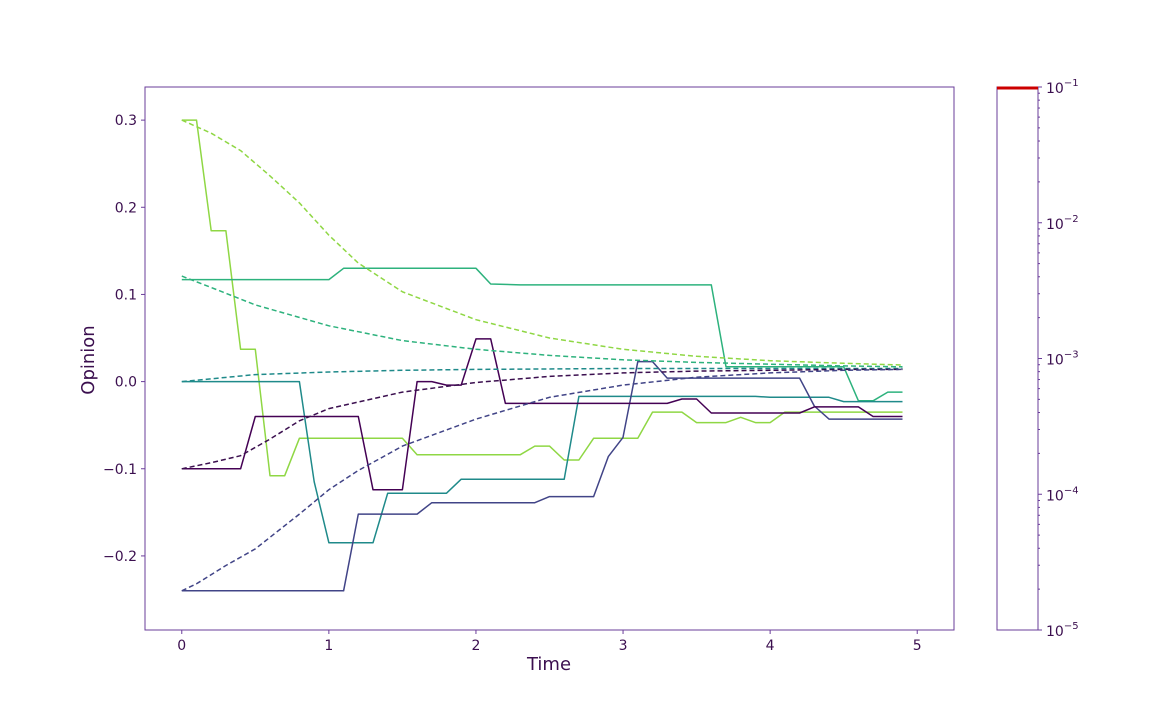 Image resolution: width=1152 pixels, height=720 pixels. Describe the element at coordinates (126, 383) in the screenshot. I see `y-tick-label: 0.0` at that location.